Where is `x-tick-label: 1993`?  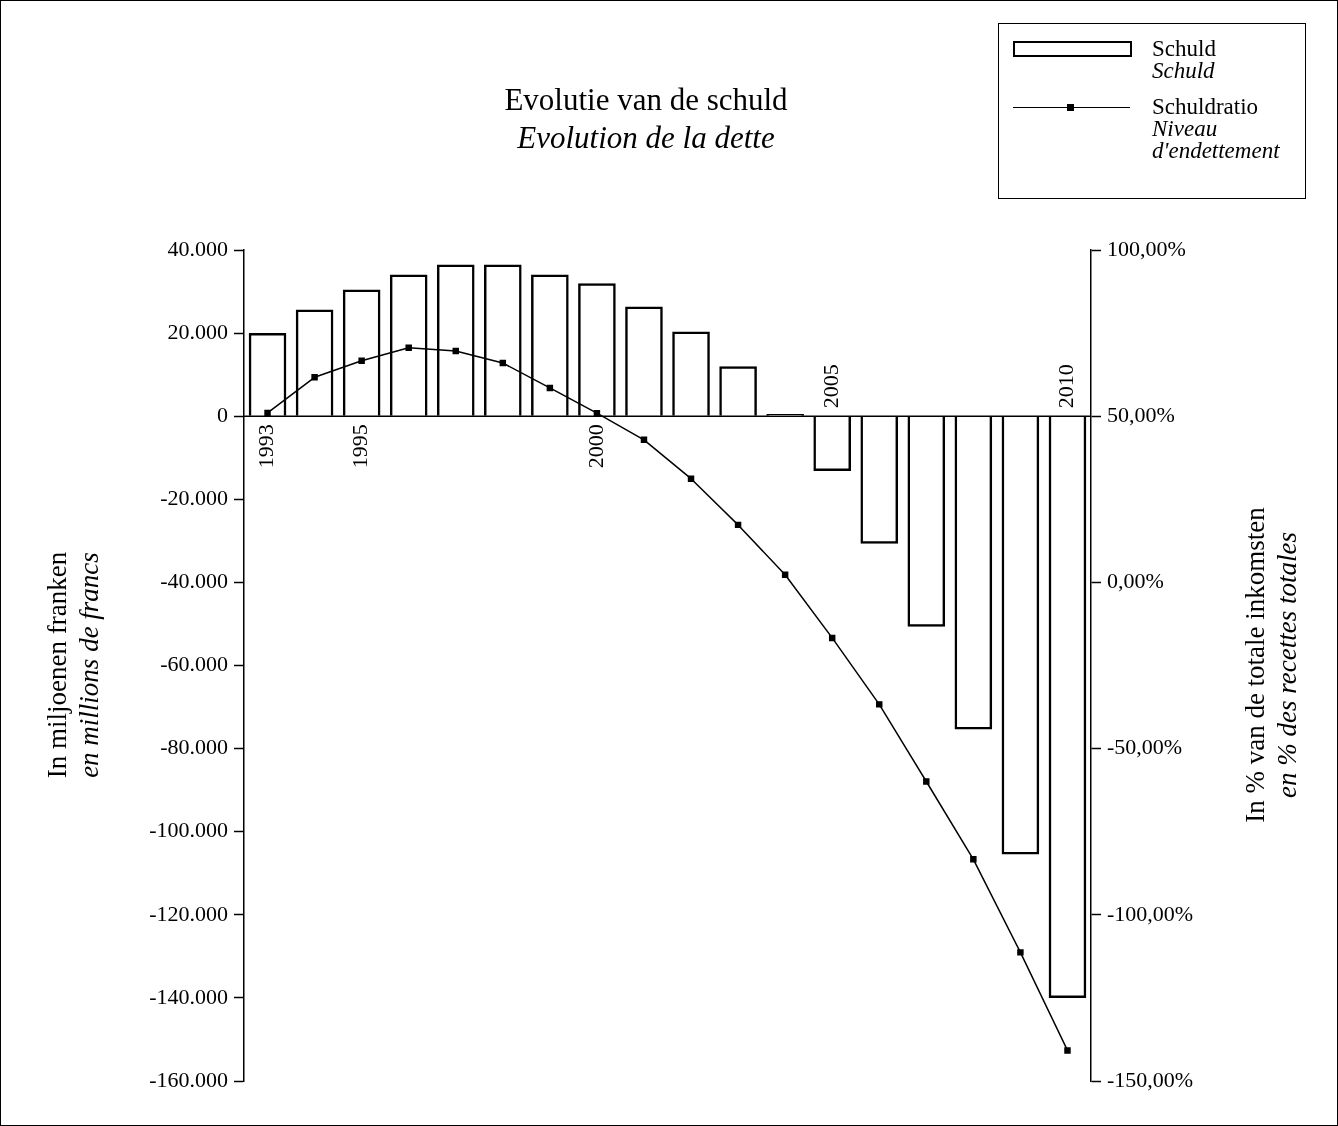
x-tick-label: 1993 is located at coordinates (266, 446).